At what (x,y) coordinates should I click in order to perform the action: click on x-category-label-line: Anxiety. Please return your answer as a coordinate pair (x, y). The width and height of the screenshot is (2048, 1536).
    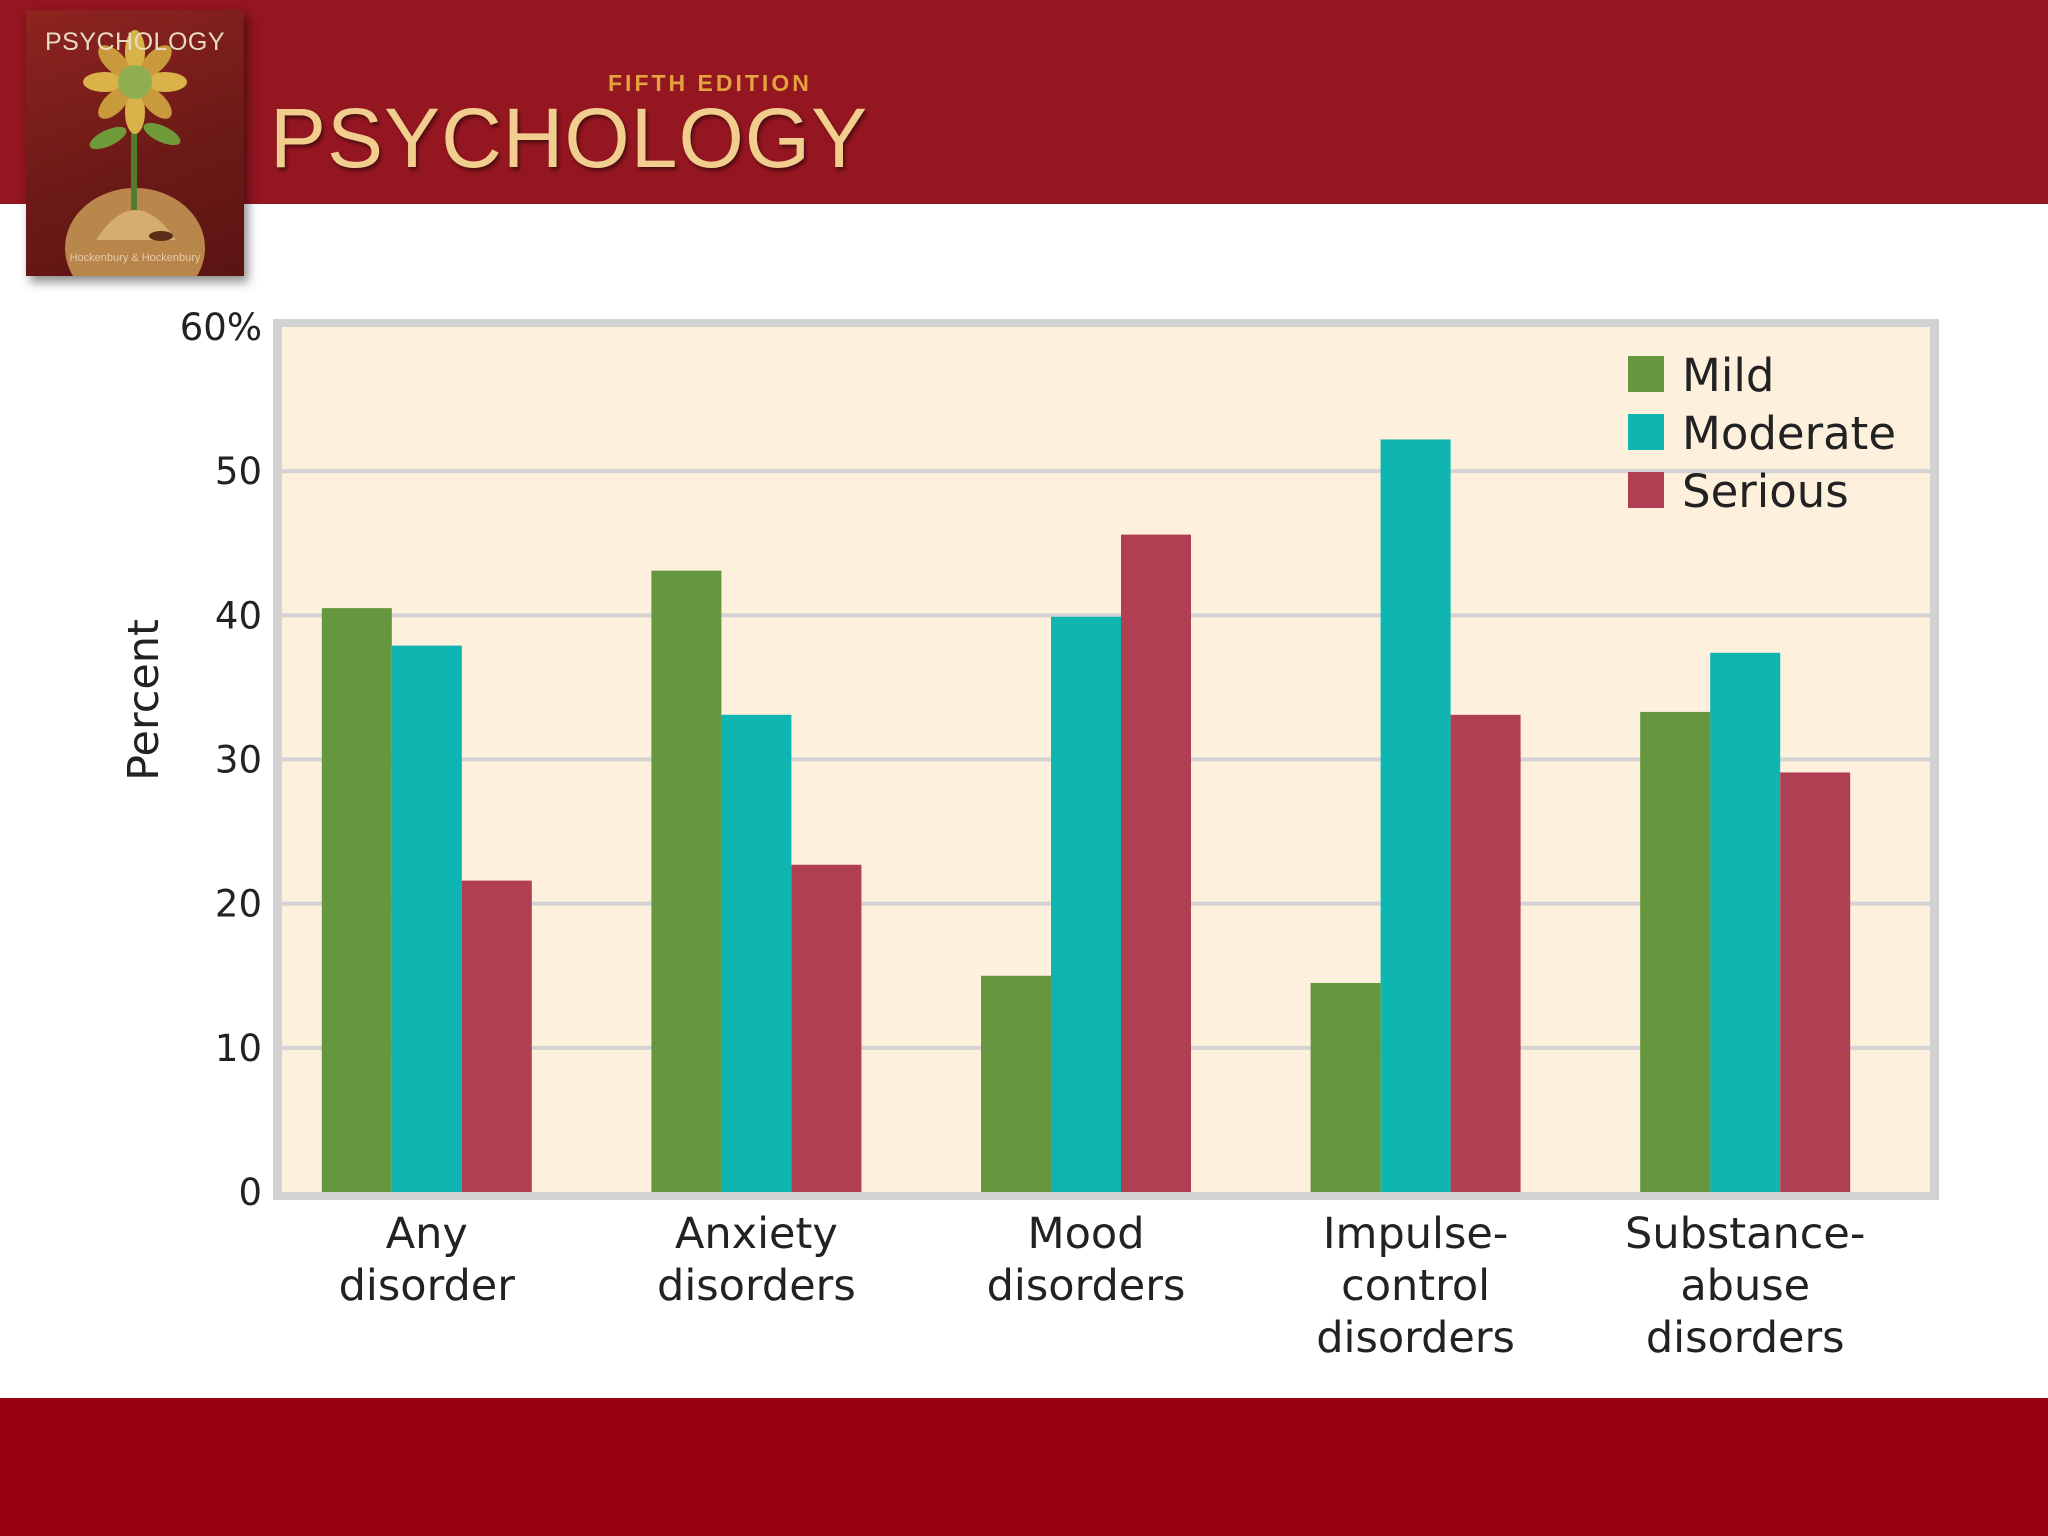
    Looking at the image, I should click on (756, 1234).